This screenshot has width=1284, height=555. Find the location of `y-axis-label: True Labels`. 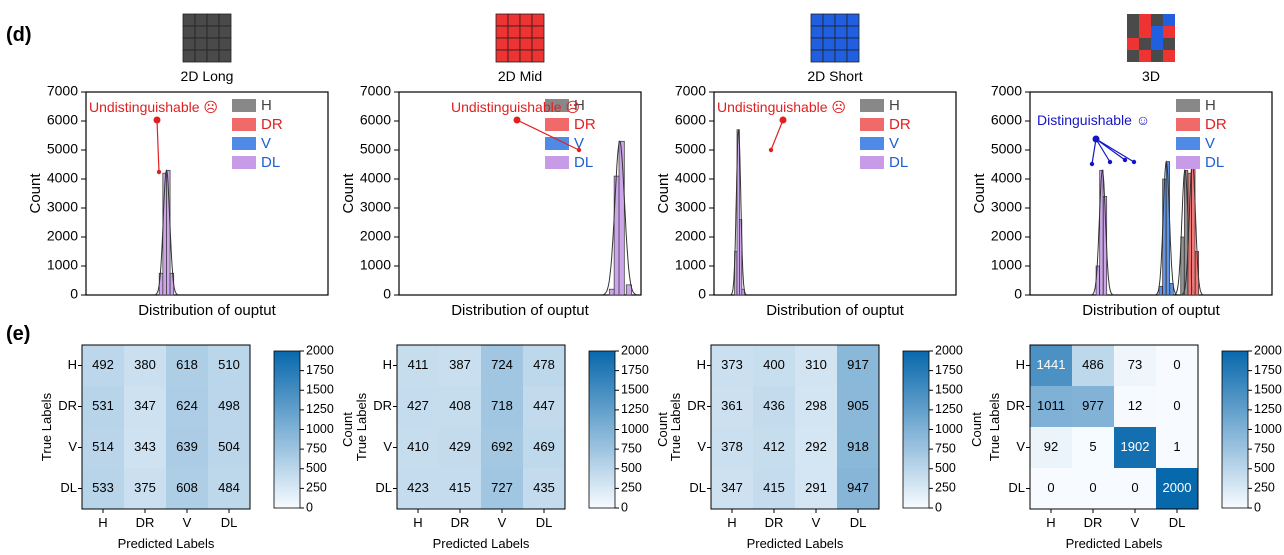

y-axis-label: True Labels is located at coordinates (46, 426).